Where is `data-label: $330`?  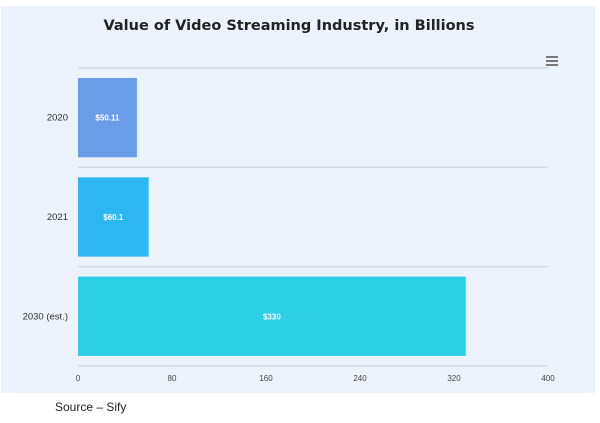
data-label: $330 is located at coordinates (272, 316).